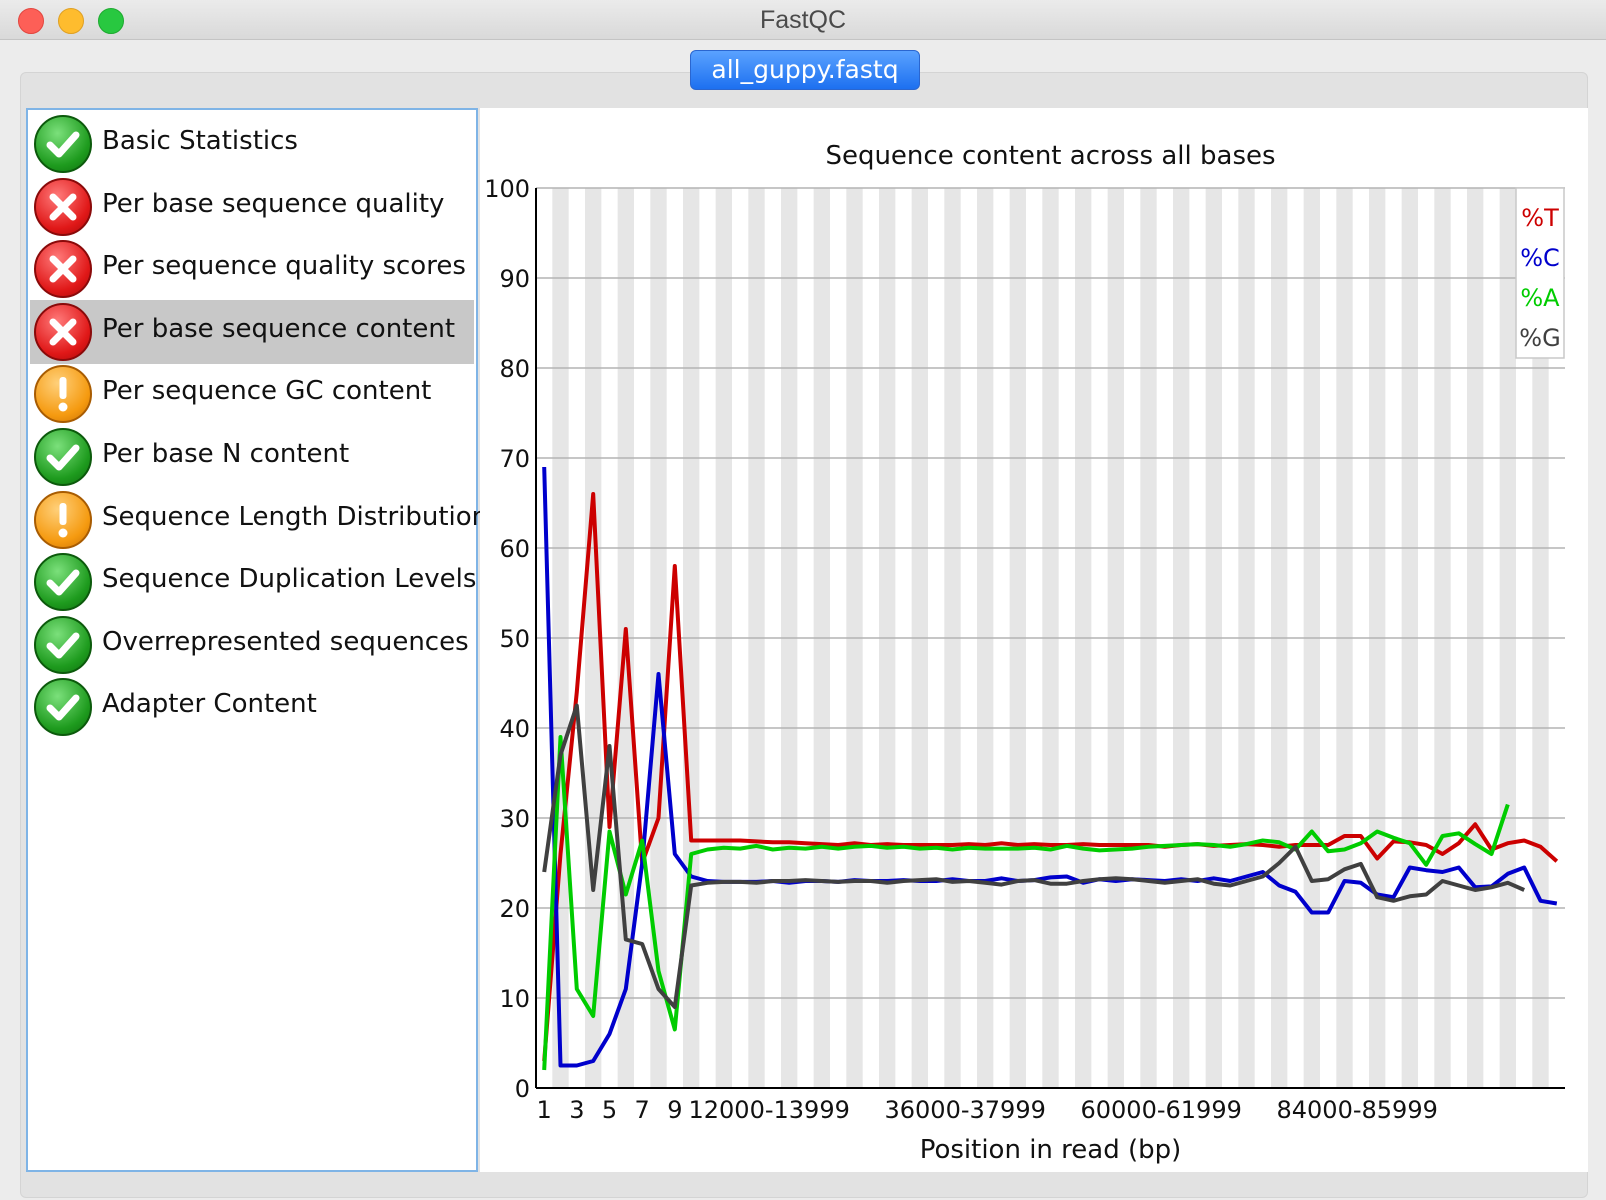 The height and width of the screenshot is (1200, 1606). What do you see at coordinates (514, 279) in the screenshot?
I see `y-tick-label: 90` at bounding box center [514, 279].